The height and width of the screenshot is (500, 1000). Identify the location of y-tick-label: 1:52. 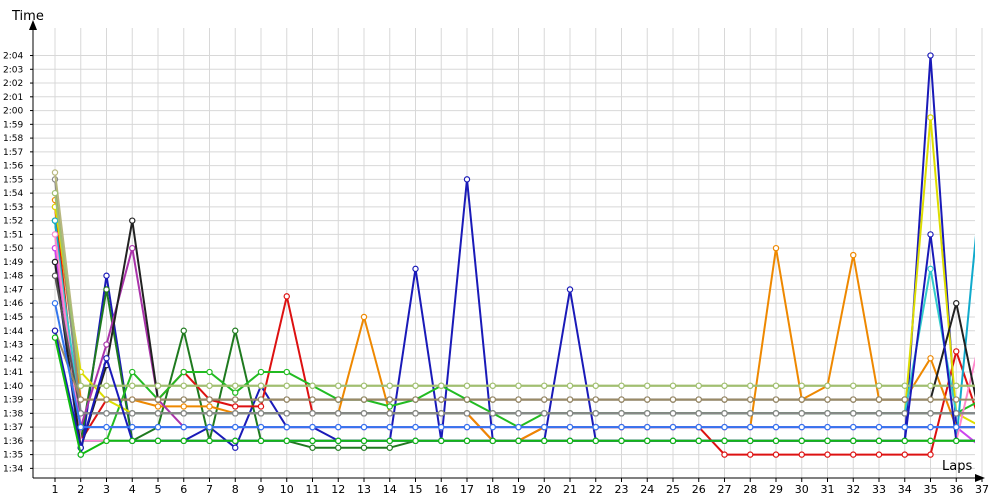
(13, 222).